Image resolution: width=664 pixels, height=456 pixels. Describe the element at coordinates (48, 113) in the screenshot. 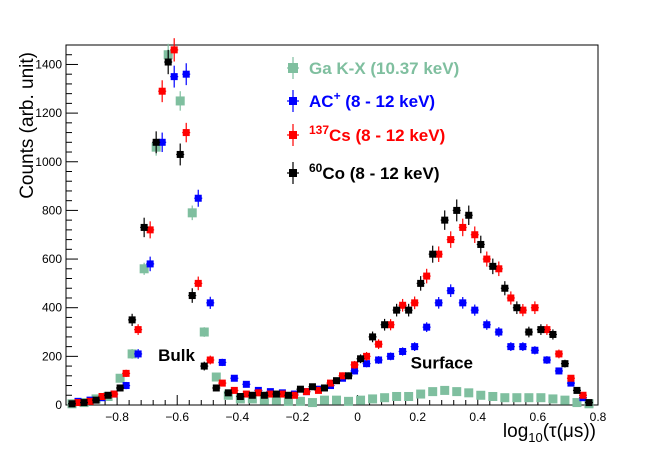

I see `y-tick-label: 1200` at that location.